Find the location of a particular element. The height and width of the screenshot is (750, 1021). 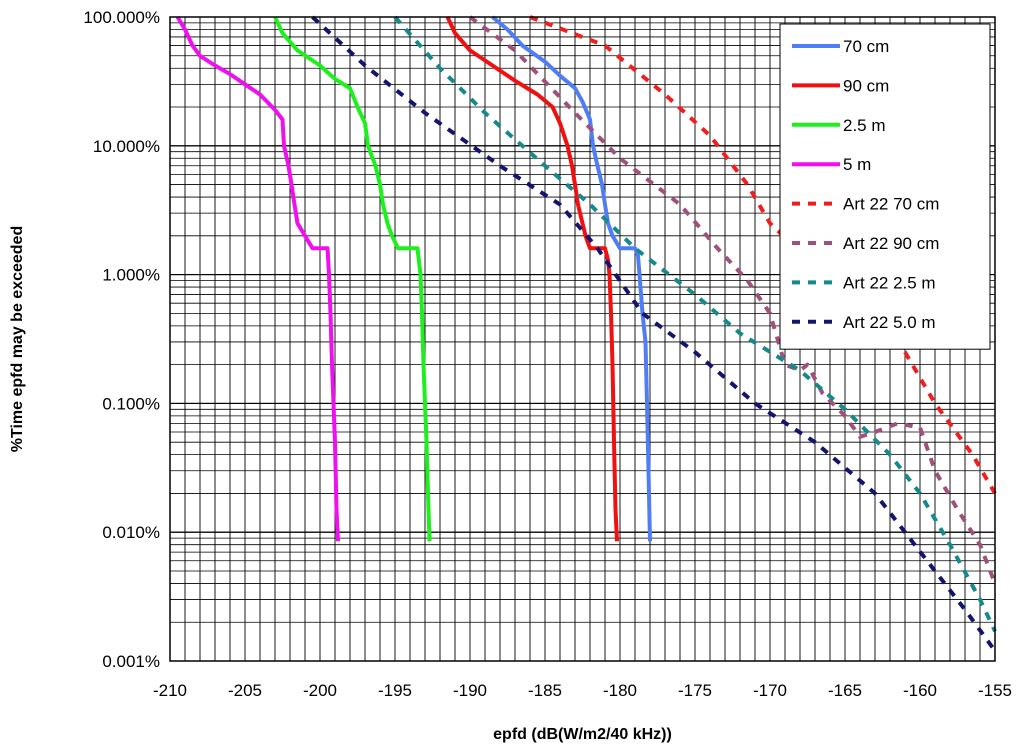

legend-box is located at coordinates (885, 186).